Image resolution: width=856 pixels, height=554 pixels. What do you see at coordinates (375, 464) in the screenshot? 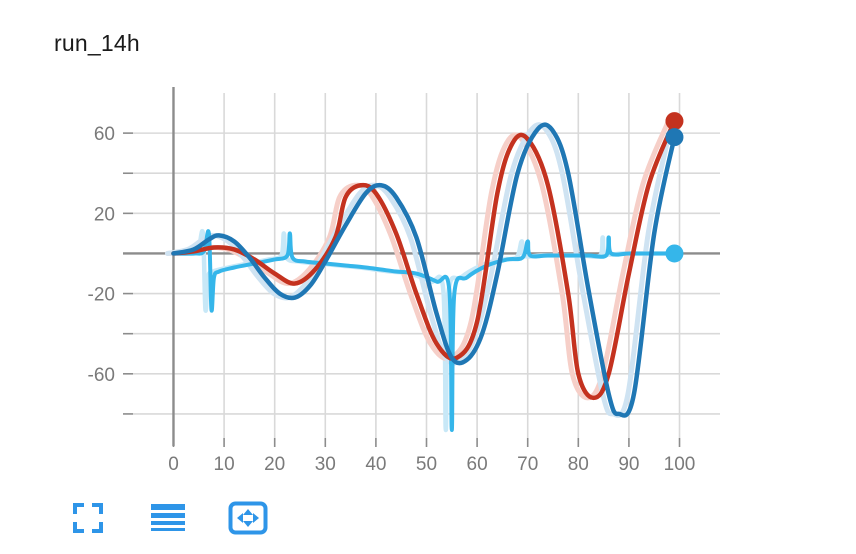
I see `x-tick-label: 40` at bounding box center [375, 464].